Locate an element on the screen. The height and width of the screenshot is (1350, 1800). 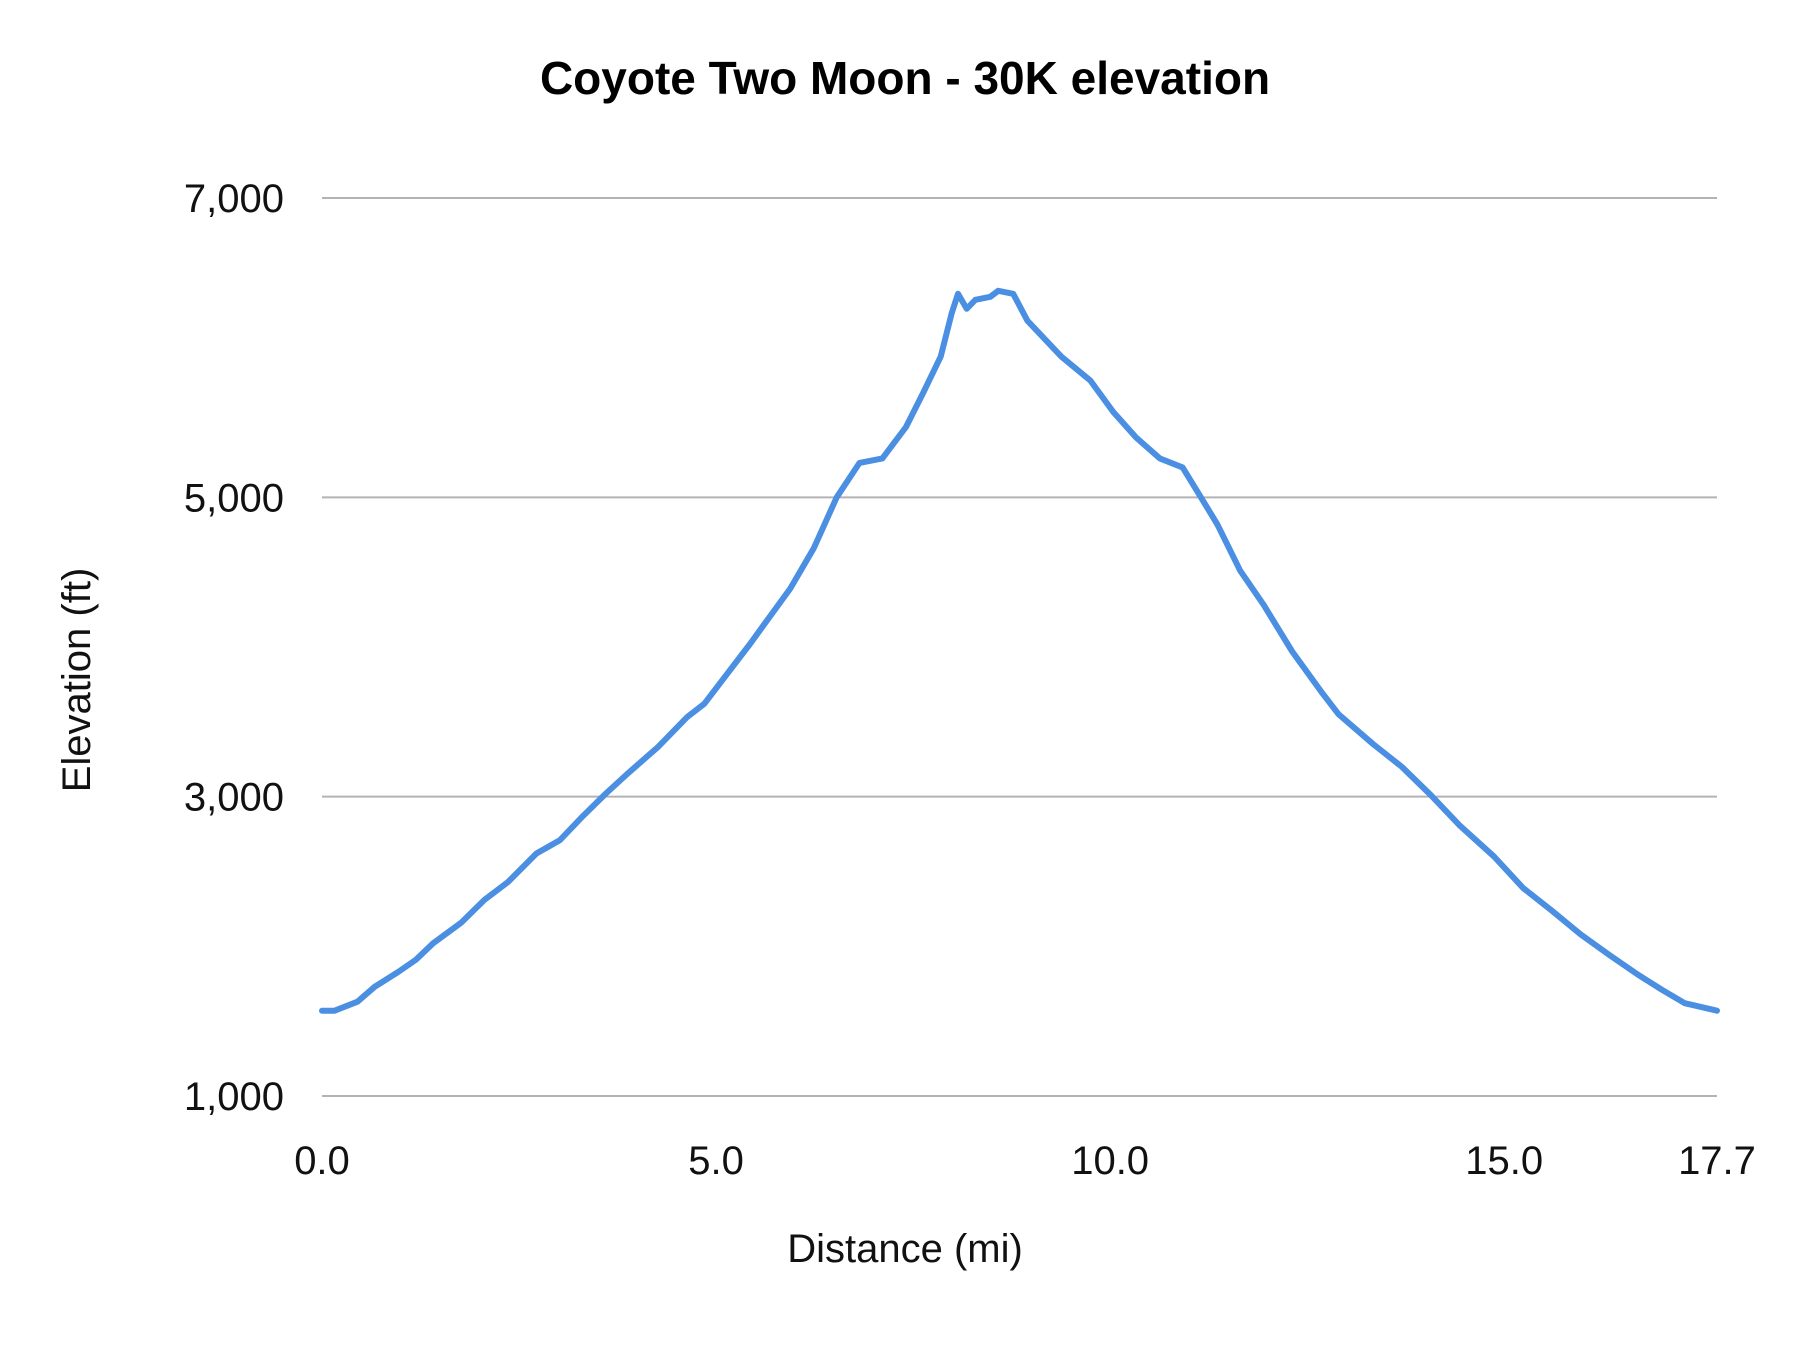
y-tick-label: 3,000 is located at coordinates (234, 798).